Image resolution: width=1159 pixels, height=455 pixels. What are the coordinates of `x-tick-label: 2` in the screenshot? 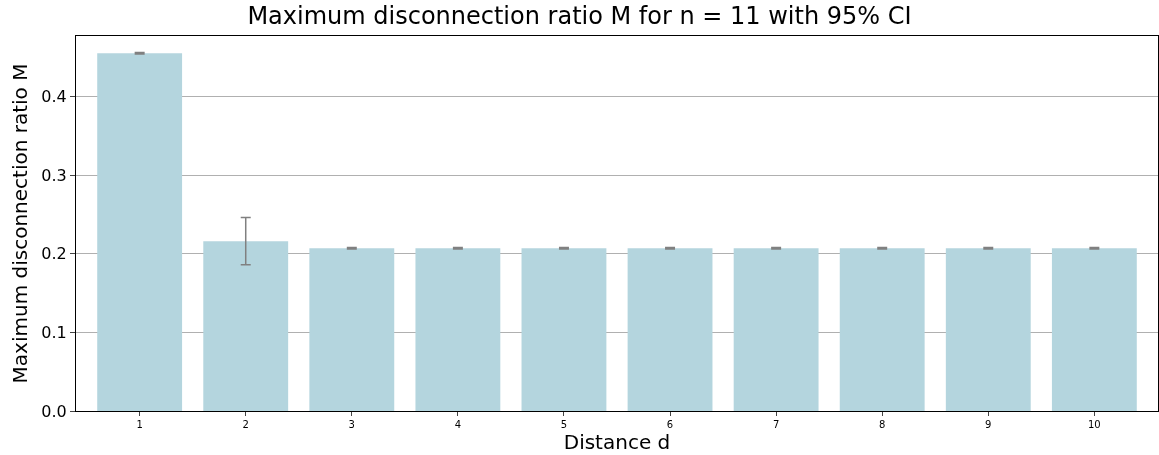 It's located at (245, 424).